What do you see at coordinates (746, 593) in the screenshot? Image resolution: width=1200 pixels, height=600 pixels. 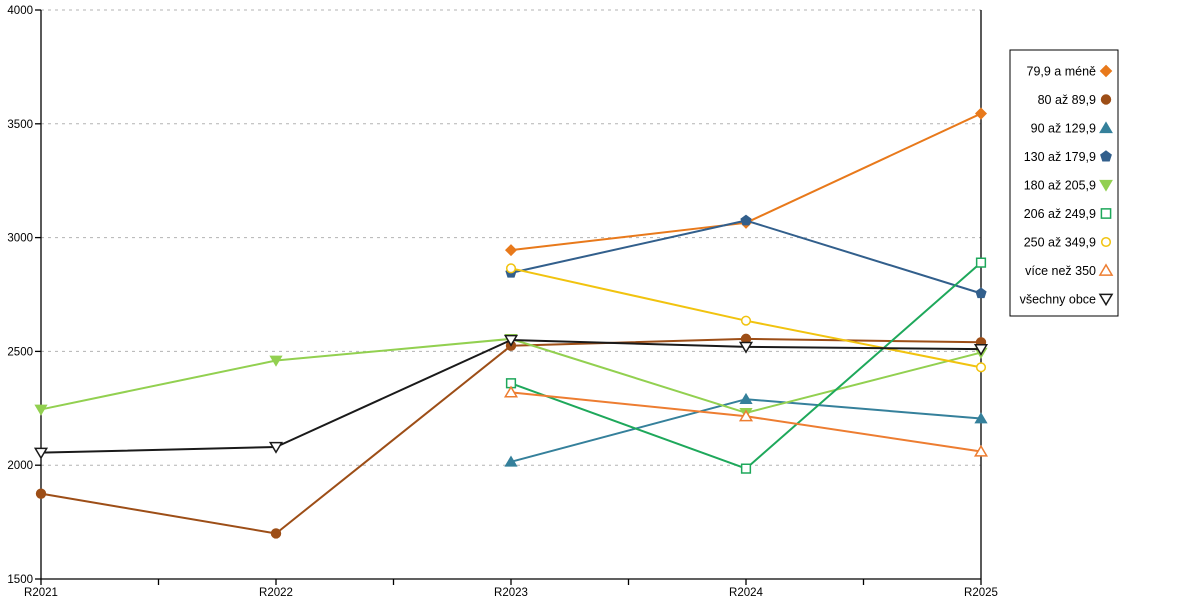 I see `x-tick-label: R2024` at bounding box center [746, 593].